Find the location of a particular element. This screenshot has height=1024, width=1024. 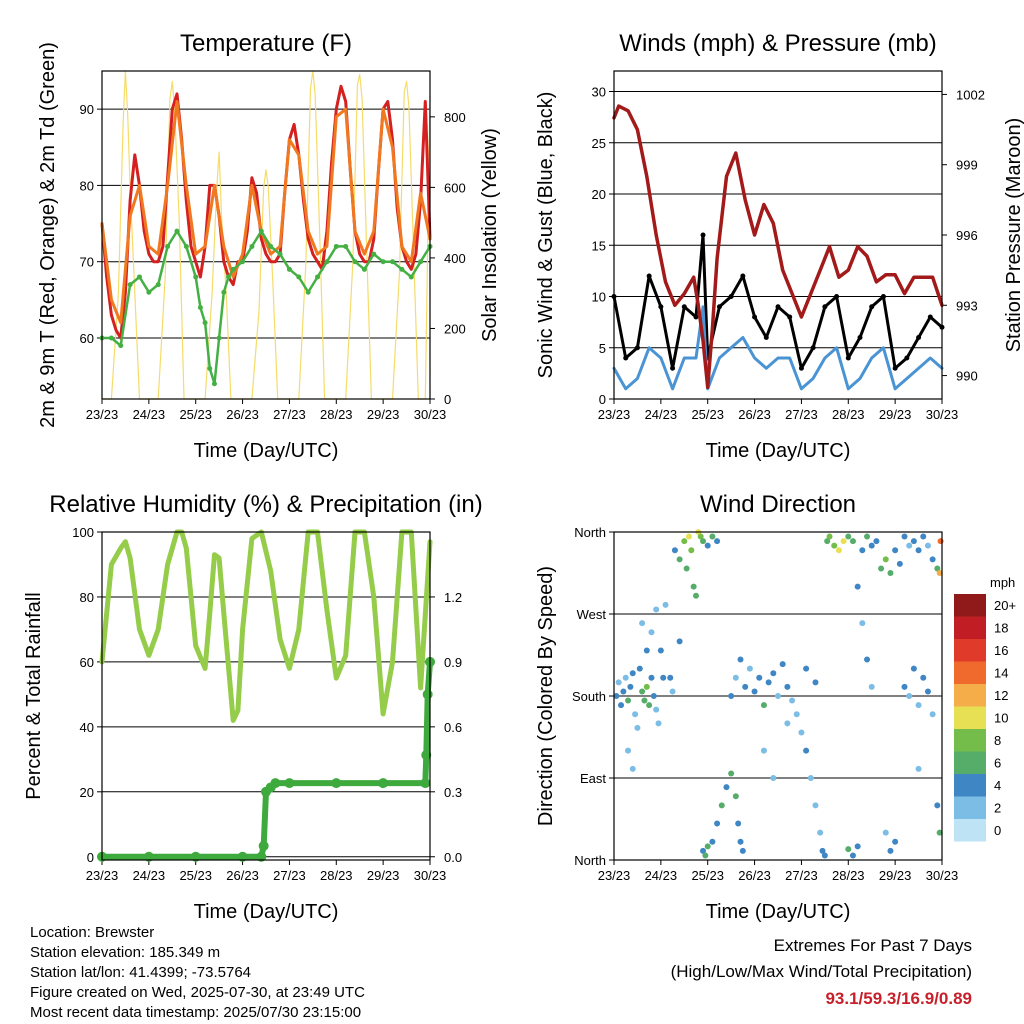

xtick-label: 27/23 is located at coordinates (289, 414).